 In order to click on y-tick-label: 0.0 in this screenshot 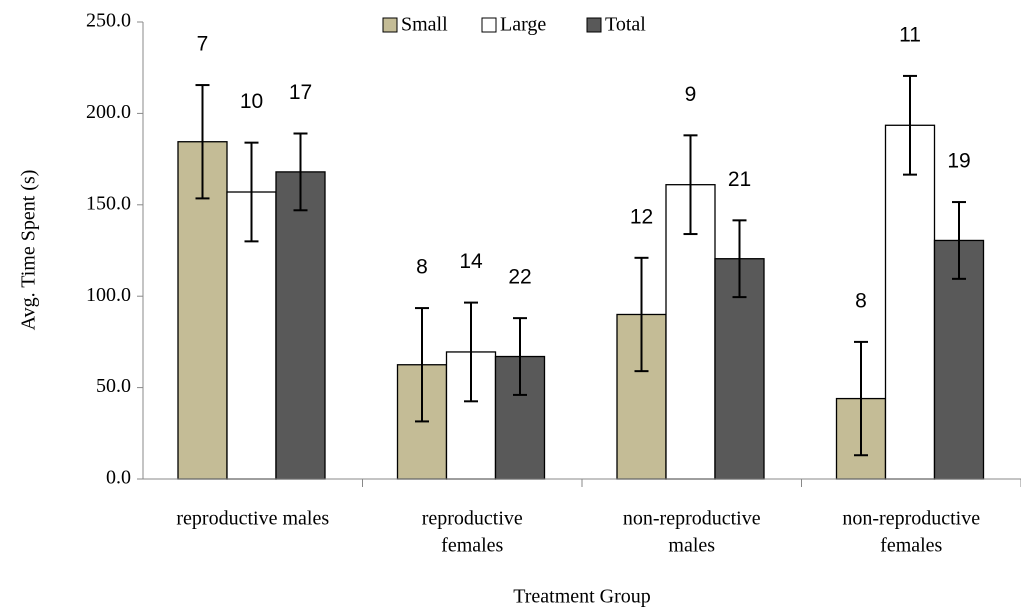, I will do `click(118, 478)`.